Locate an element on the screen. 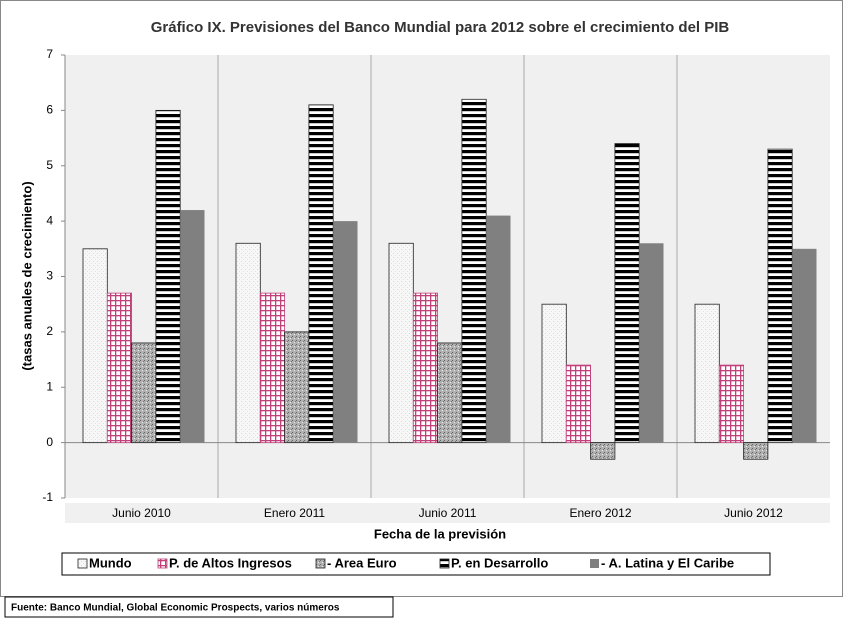 Image resolution: width=843 pixels, height=618 pixels. y-tick-label: -1 is located at coordinates (47, 497).